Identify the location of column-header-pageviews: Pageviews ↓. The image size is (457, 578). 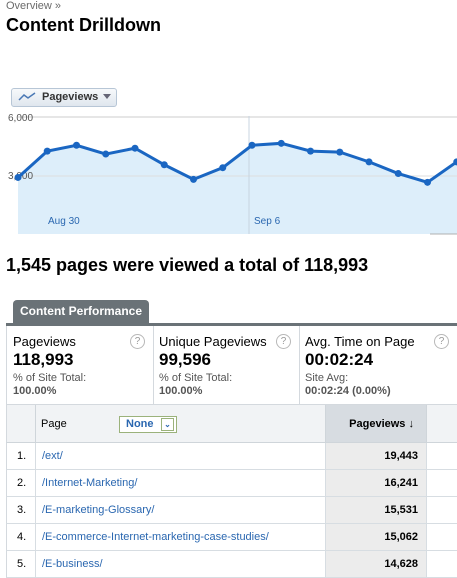
(376, 423).